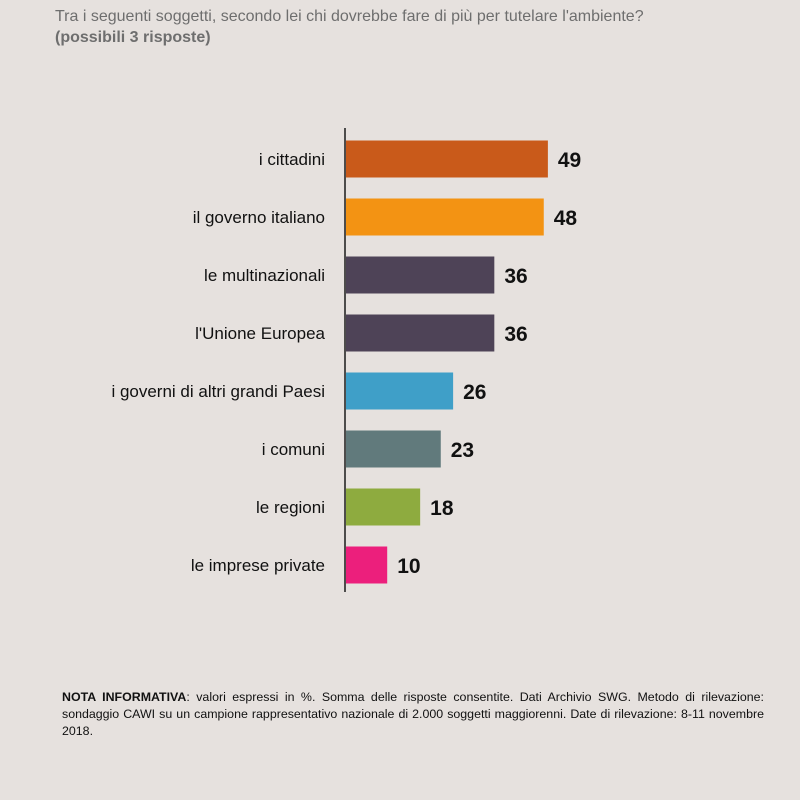  Describe the element at coordinates (569, 160) in the screenshot. I see `value-label: 49` at that location.